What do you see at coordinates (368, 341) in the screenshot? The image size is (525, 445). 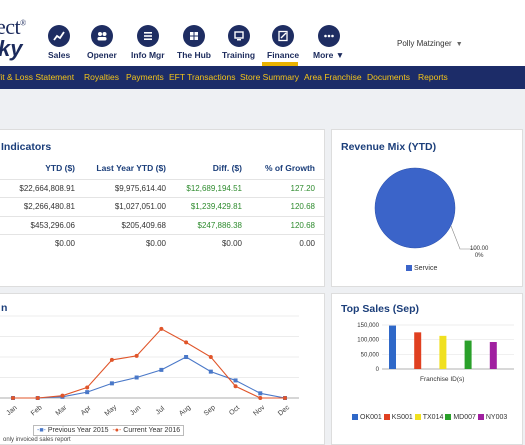 I see `y-tick-label: 100,000` at bounding box center [368, 341].